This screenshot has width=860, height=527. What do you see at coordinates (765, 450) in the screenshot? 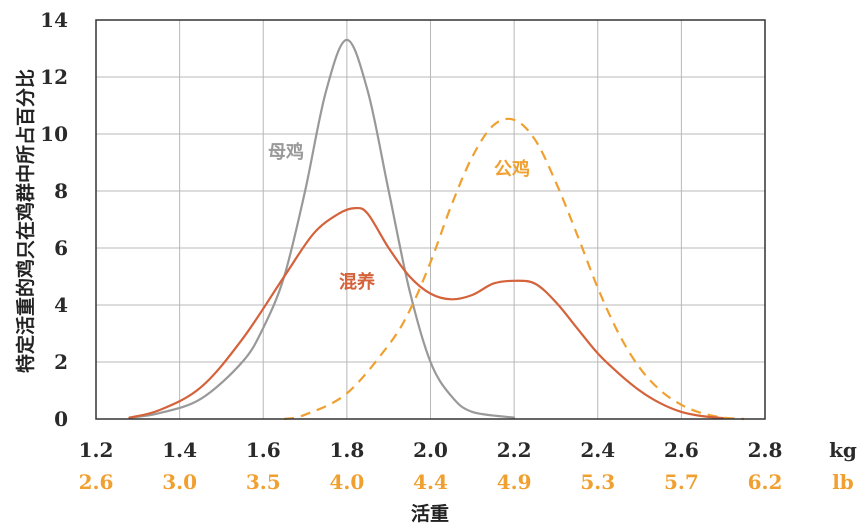
I see `x-tick-label-kg: 2.8` at bounding box center [765, 450].